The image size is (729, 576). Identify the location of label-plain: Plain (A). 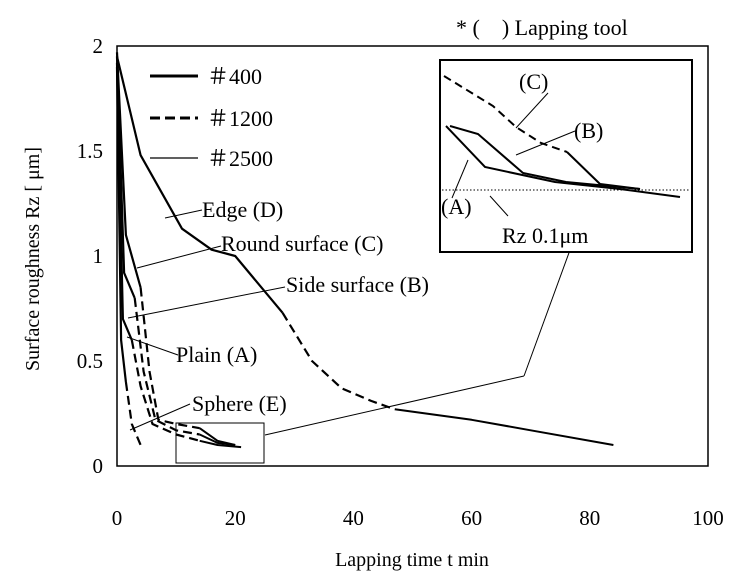
(216, 354).